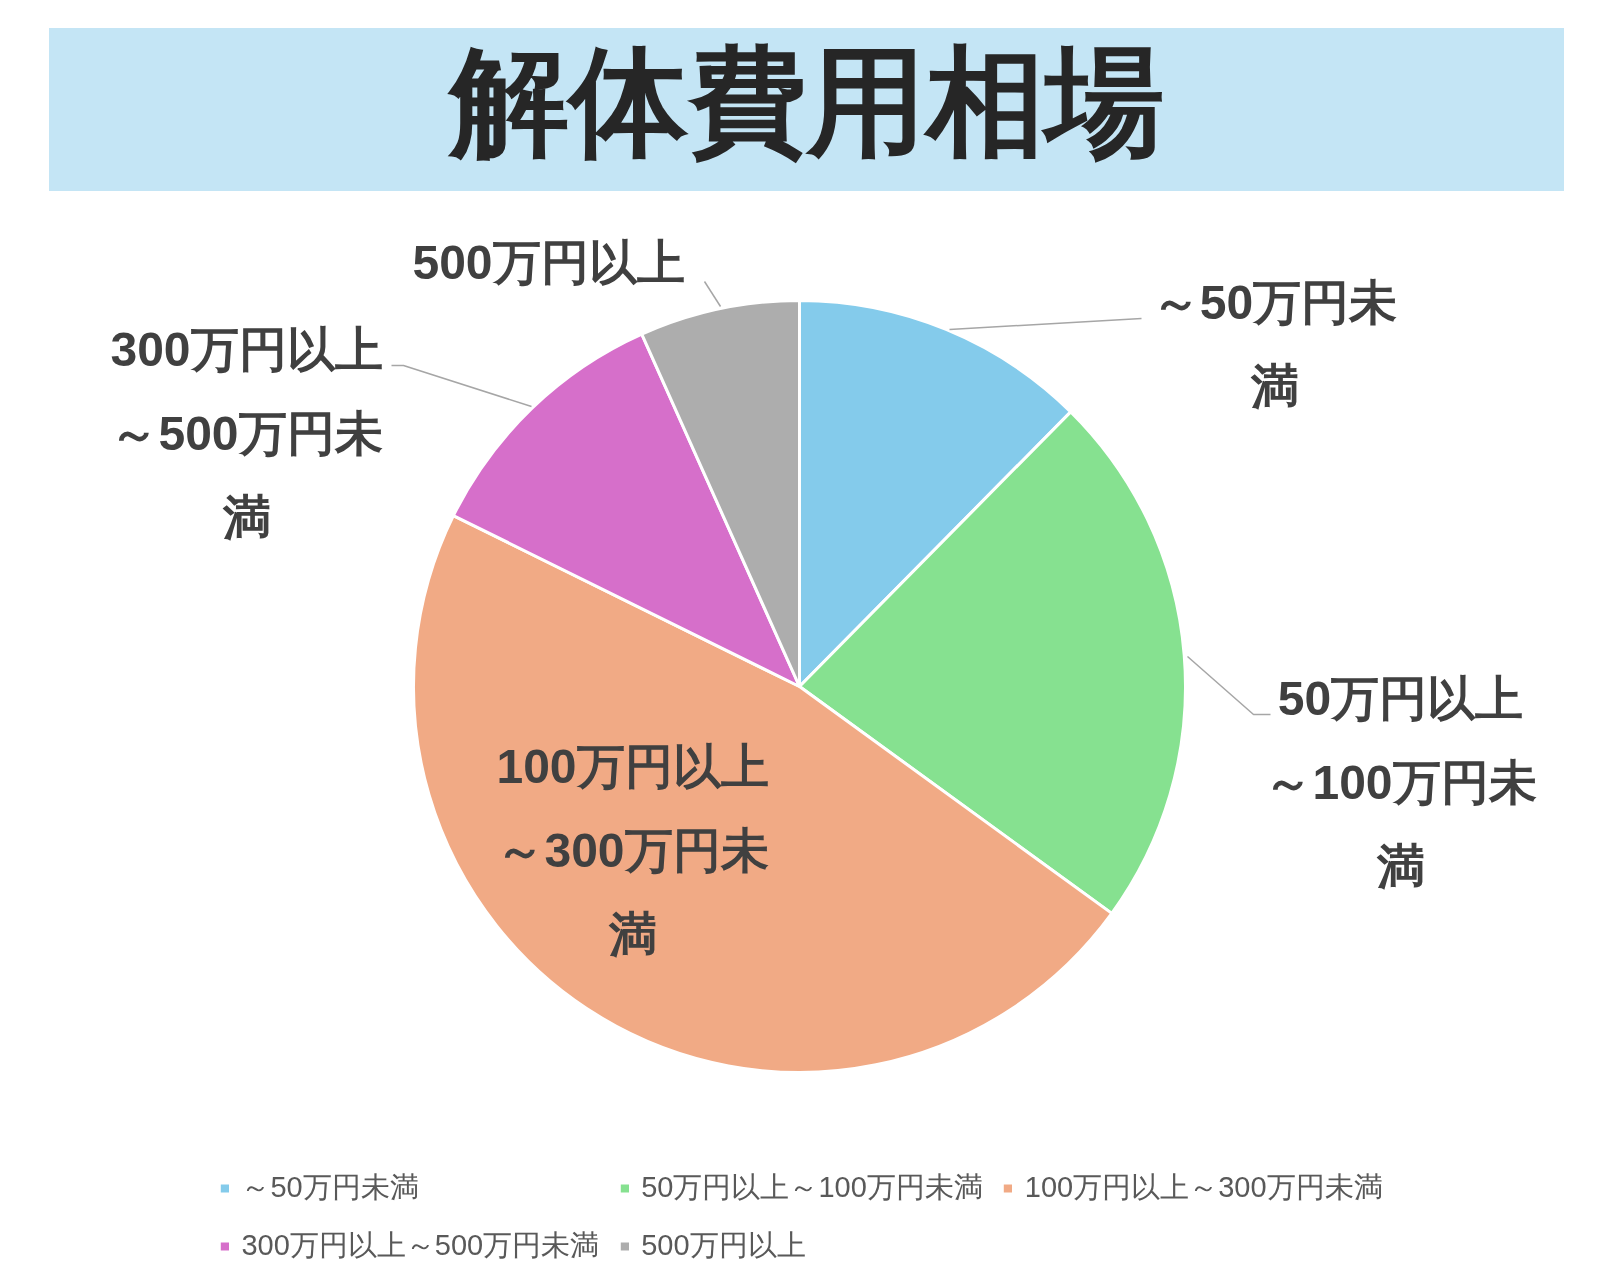 The image size is (1600, 1280). I want to click on slice-label: ～50万円未満, so click(1274, 345).